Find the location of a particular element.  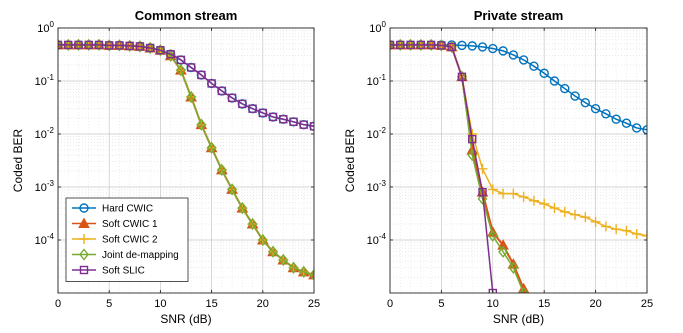

legend-marker-soft-slic is located at coordinates (84, 270).